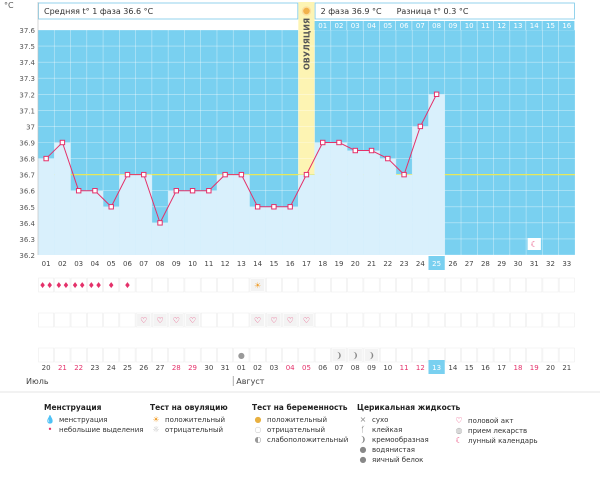 Image resolution: width=600 pixels, height=495 pixels. I want to click on cycle-day-label: 10, so click(192, 264).